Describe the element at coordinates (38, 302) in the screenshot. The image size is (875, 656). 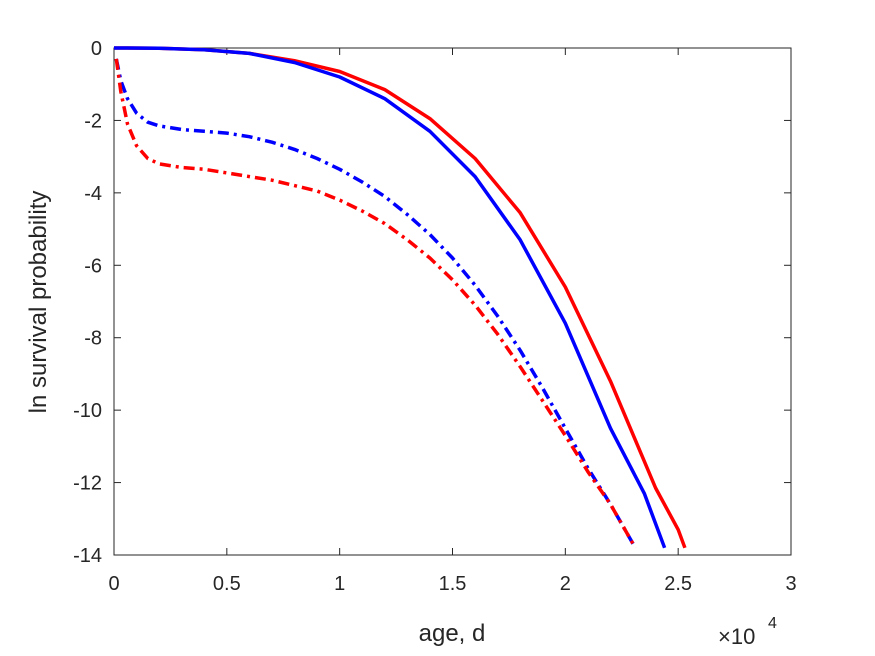
I see `y-axis-label: ln survival probability` at that location.